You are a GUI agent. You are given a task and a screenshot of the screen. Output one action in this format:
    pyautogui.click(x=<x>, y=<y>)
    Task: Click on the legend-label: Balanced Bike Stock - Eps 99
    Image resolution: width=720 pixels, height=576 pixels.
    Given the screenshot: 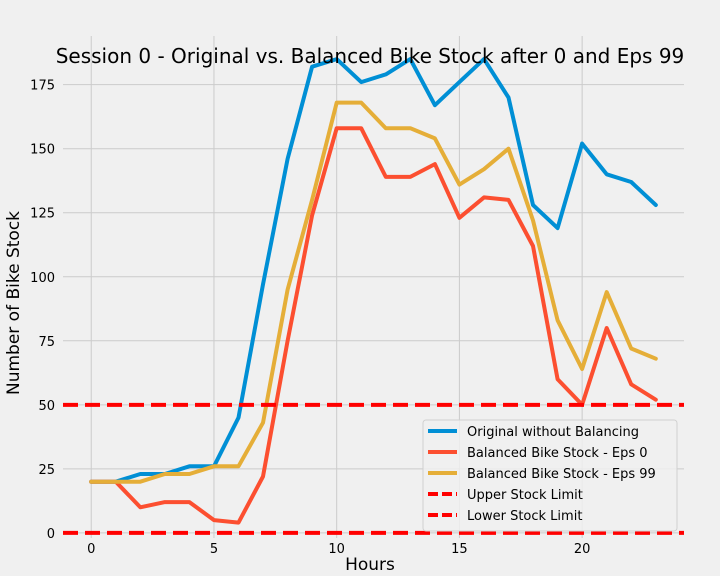 What is the action you would take?
    pyautogui.click(x=561, y=474)
    